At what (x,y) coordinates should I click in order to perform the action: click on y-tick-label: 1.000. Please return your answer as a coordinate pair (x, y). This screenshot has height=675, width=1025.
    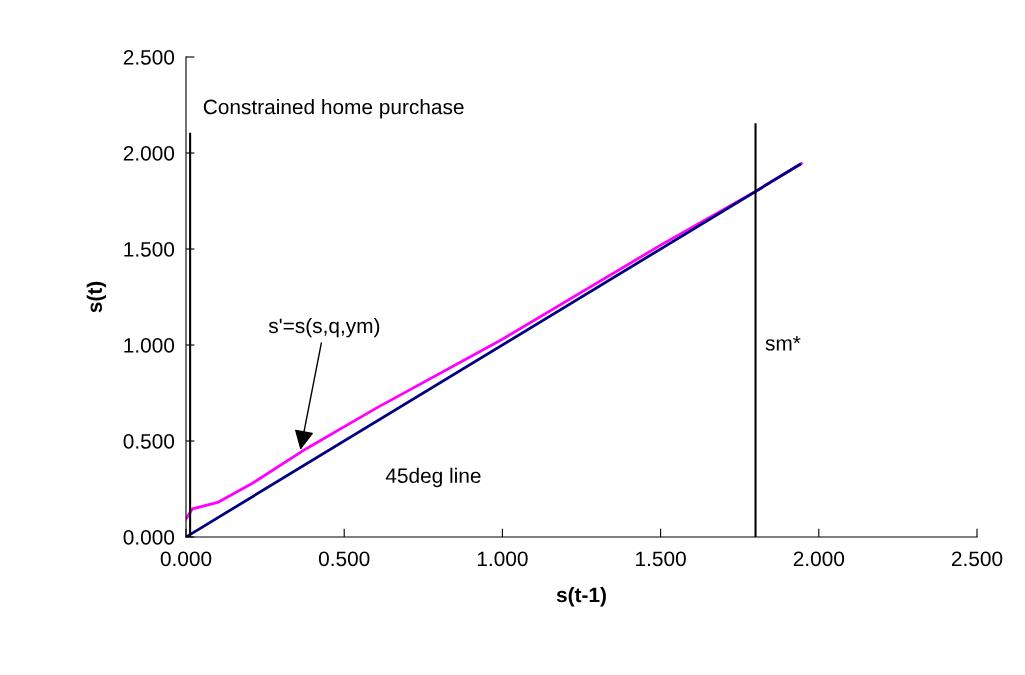
    Looking at the image, I should click on (149, 345).